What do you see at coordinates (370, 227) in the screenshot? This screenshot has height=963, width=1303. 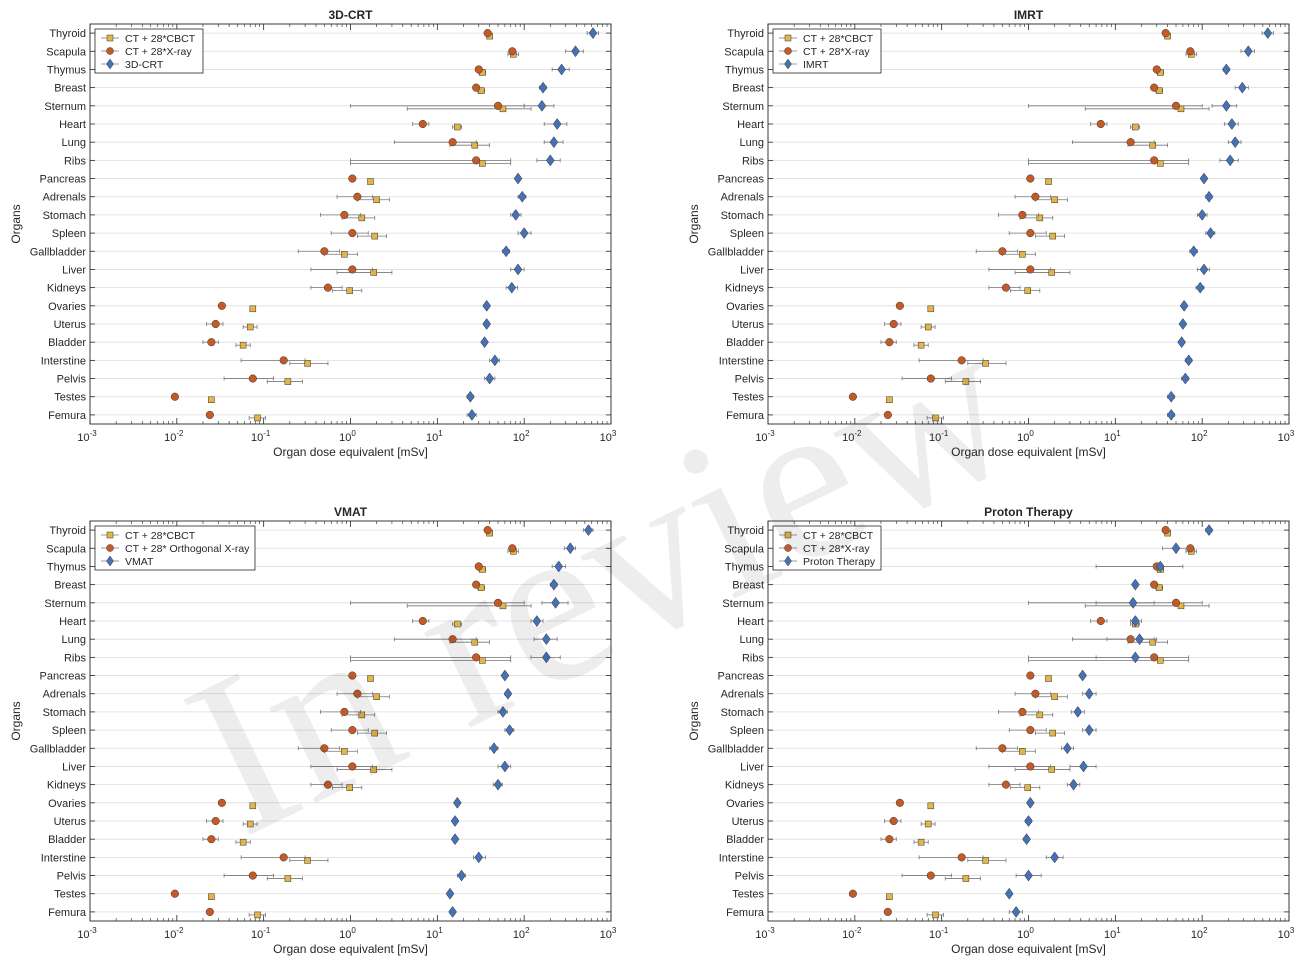 I see `series-square` at bounding box center [370, 227].